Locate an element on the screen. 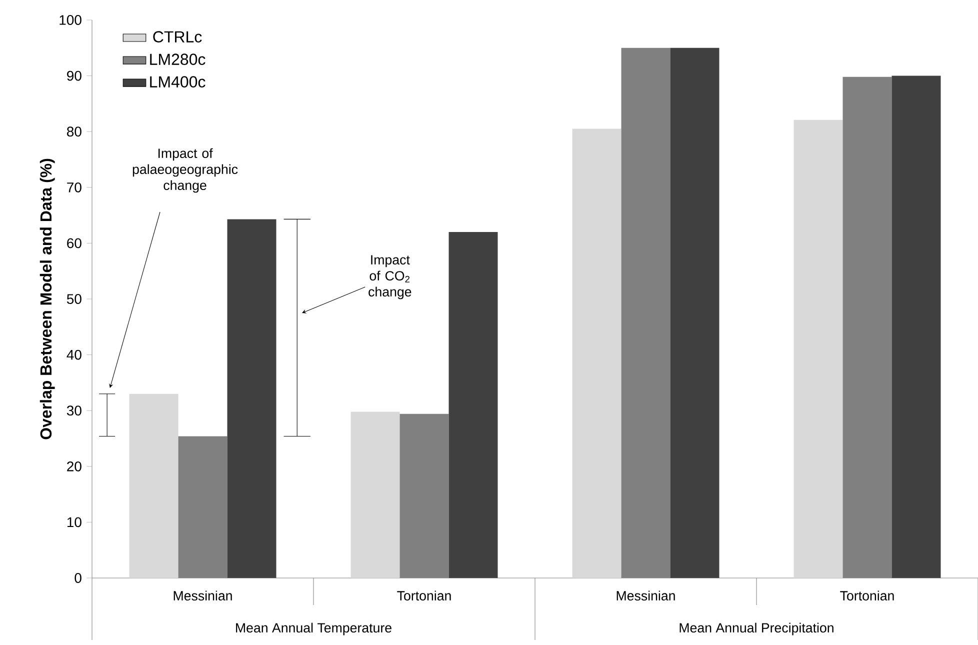 Image resolution: width=978 pixels, height=645 pixels. y-tick-label: 10 is located at coordinates (74, 522).